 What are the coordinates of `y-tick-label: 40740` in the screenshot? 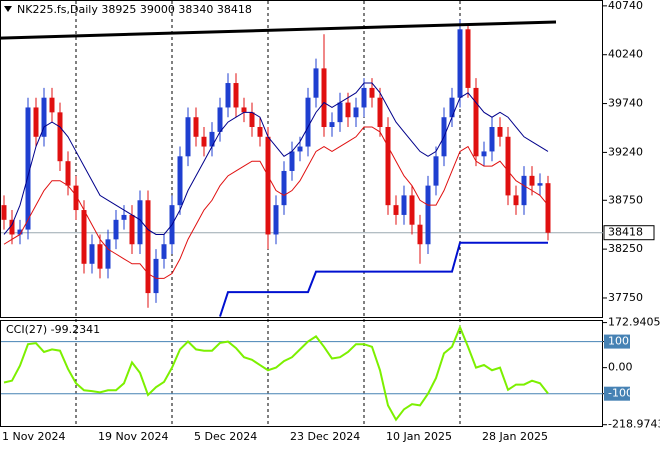 It's located at (625, 6).